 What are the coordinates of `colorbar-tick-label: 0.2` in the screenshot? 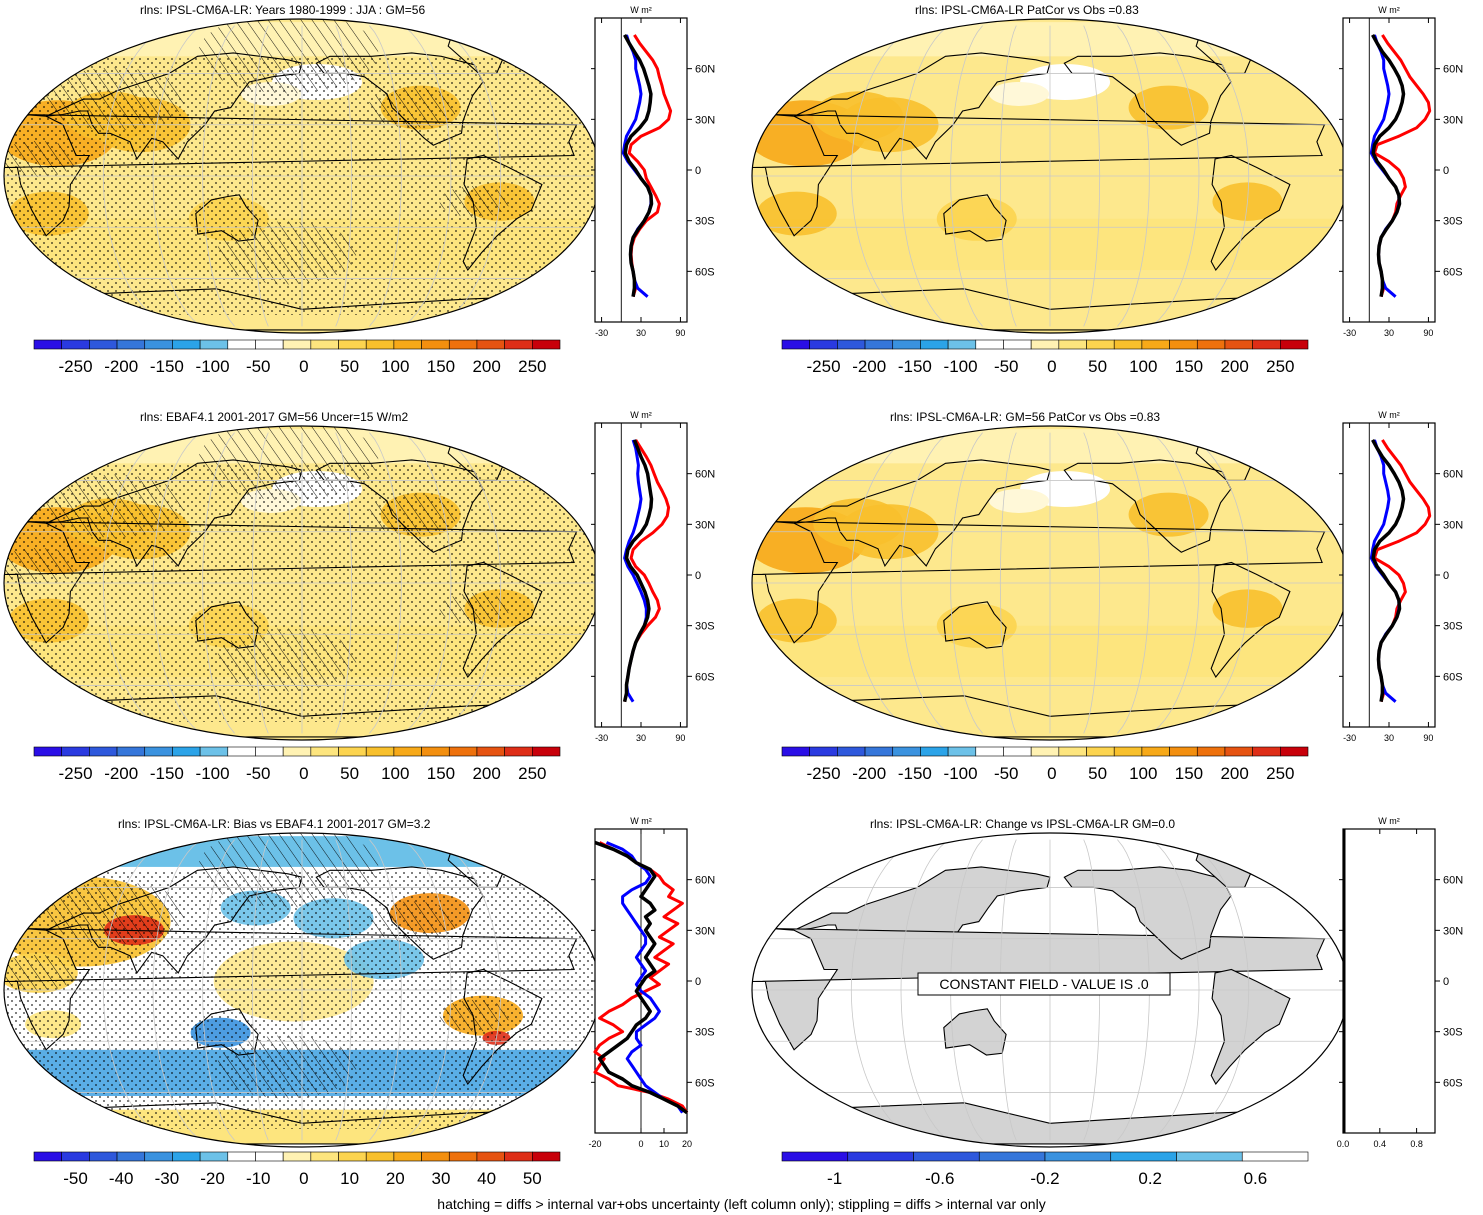 It's located at (1150, 1178).